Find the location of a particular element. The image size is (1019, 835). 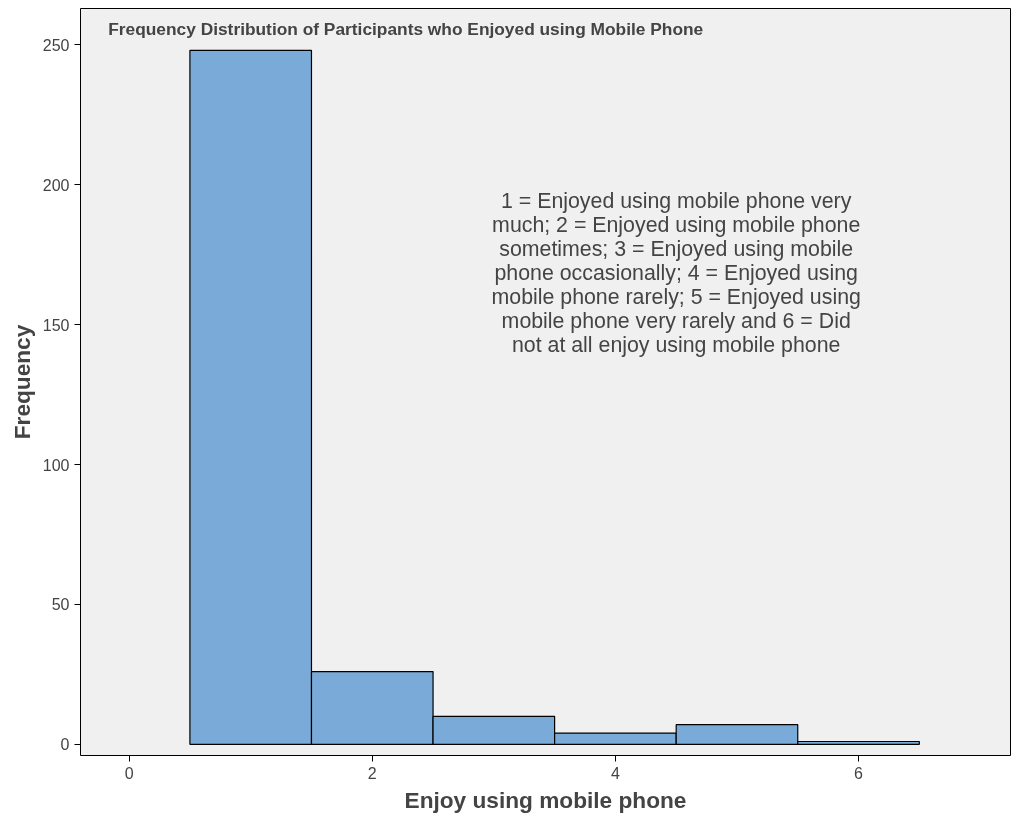

annotation: 1 = Enjoyed using mobile phone very much; 2 = Enjoyed using mobile phone sometimes; 3 = Enjoyed using mobile phone occasionally; 4 = Enjoyed using mobile phone rarely; 5 = Enjoyed using mobile phone very rarely and 6 = Did not at all enjoy using mobile phone is located at coordinates (676, 272).